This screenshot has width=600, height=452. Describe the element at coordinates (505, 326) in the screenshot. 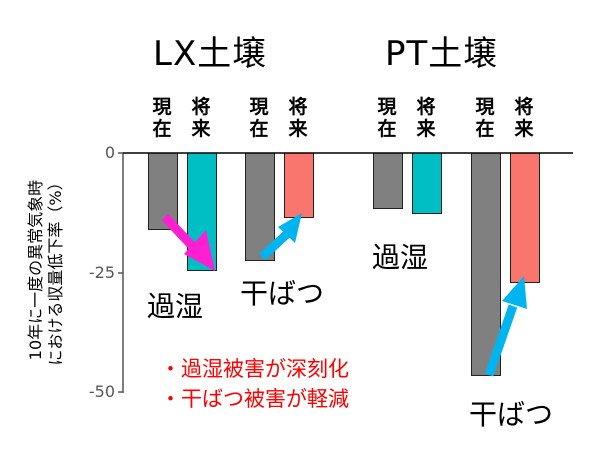

I see `arrow-up-blue-pt-icon` at that location.